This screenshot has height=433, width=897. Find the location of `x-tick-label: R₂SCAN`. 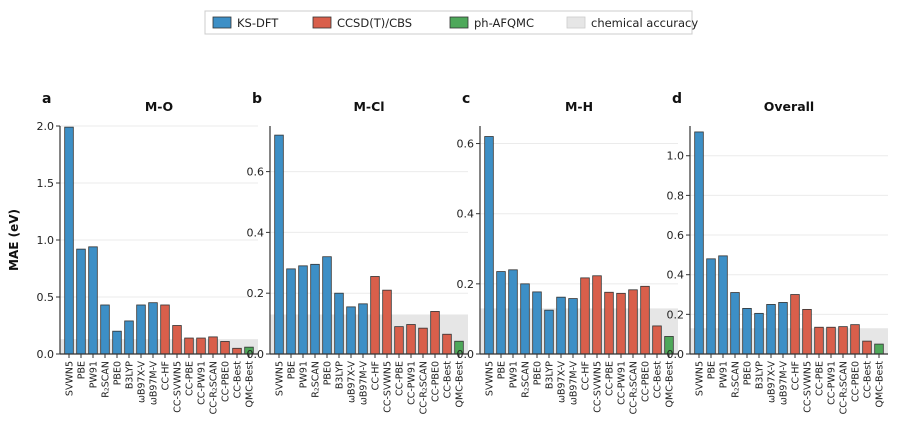

x-tick-label: R₂SCAN is located at coordinates (526, 379).